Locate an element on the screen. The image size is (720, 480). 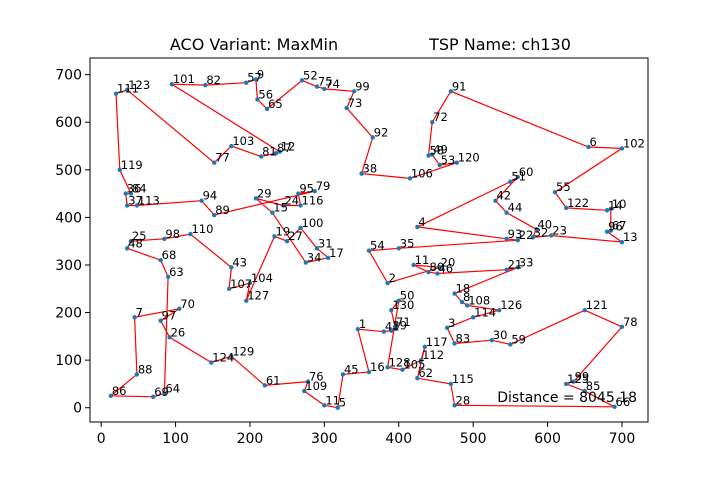
node-label-17: 17 is located at coordinates (336, 253).